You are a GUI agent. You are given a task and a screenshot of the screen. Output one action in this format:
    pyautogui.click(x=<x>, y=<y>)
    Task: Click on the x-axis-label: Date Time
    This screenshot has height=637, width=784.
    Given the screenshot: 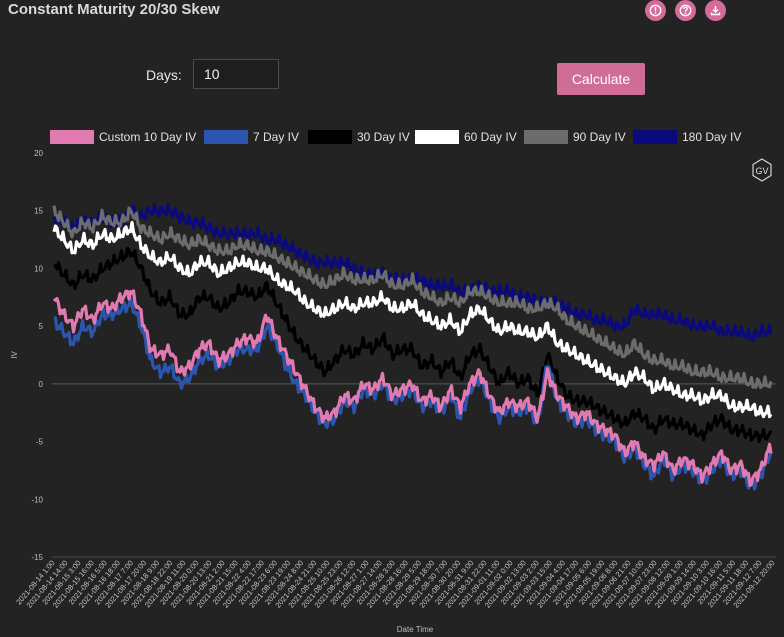 What is the action you would take?
    pyautogui.click(x=415, y=629)
    